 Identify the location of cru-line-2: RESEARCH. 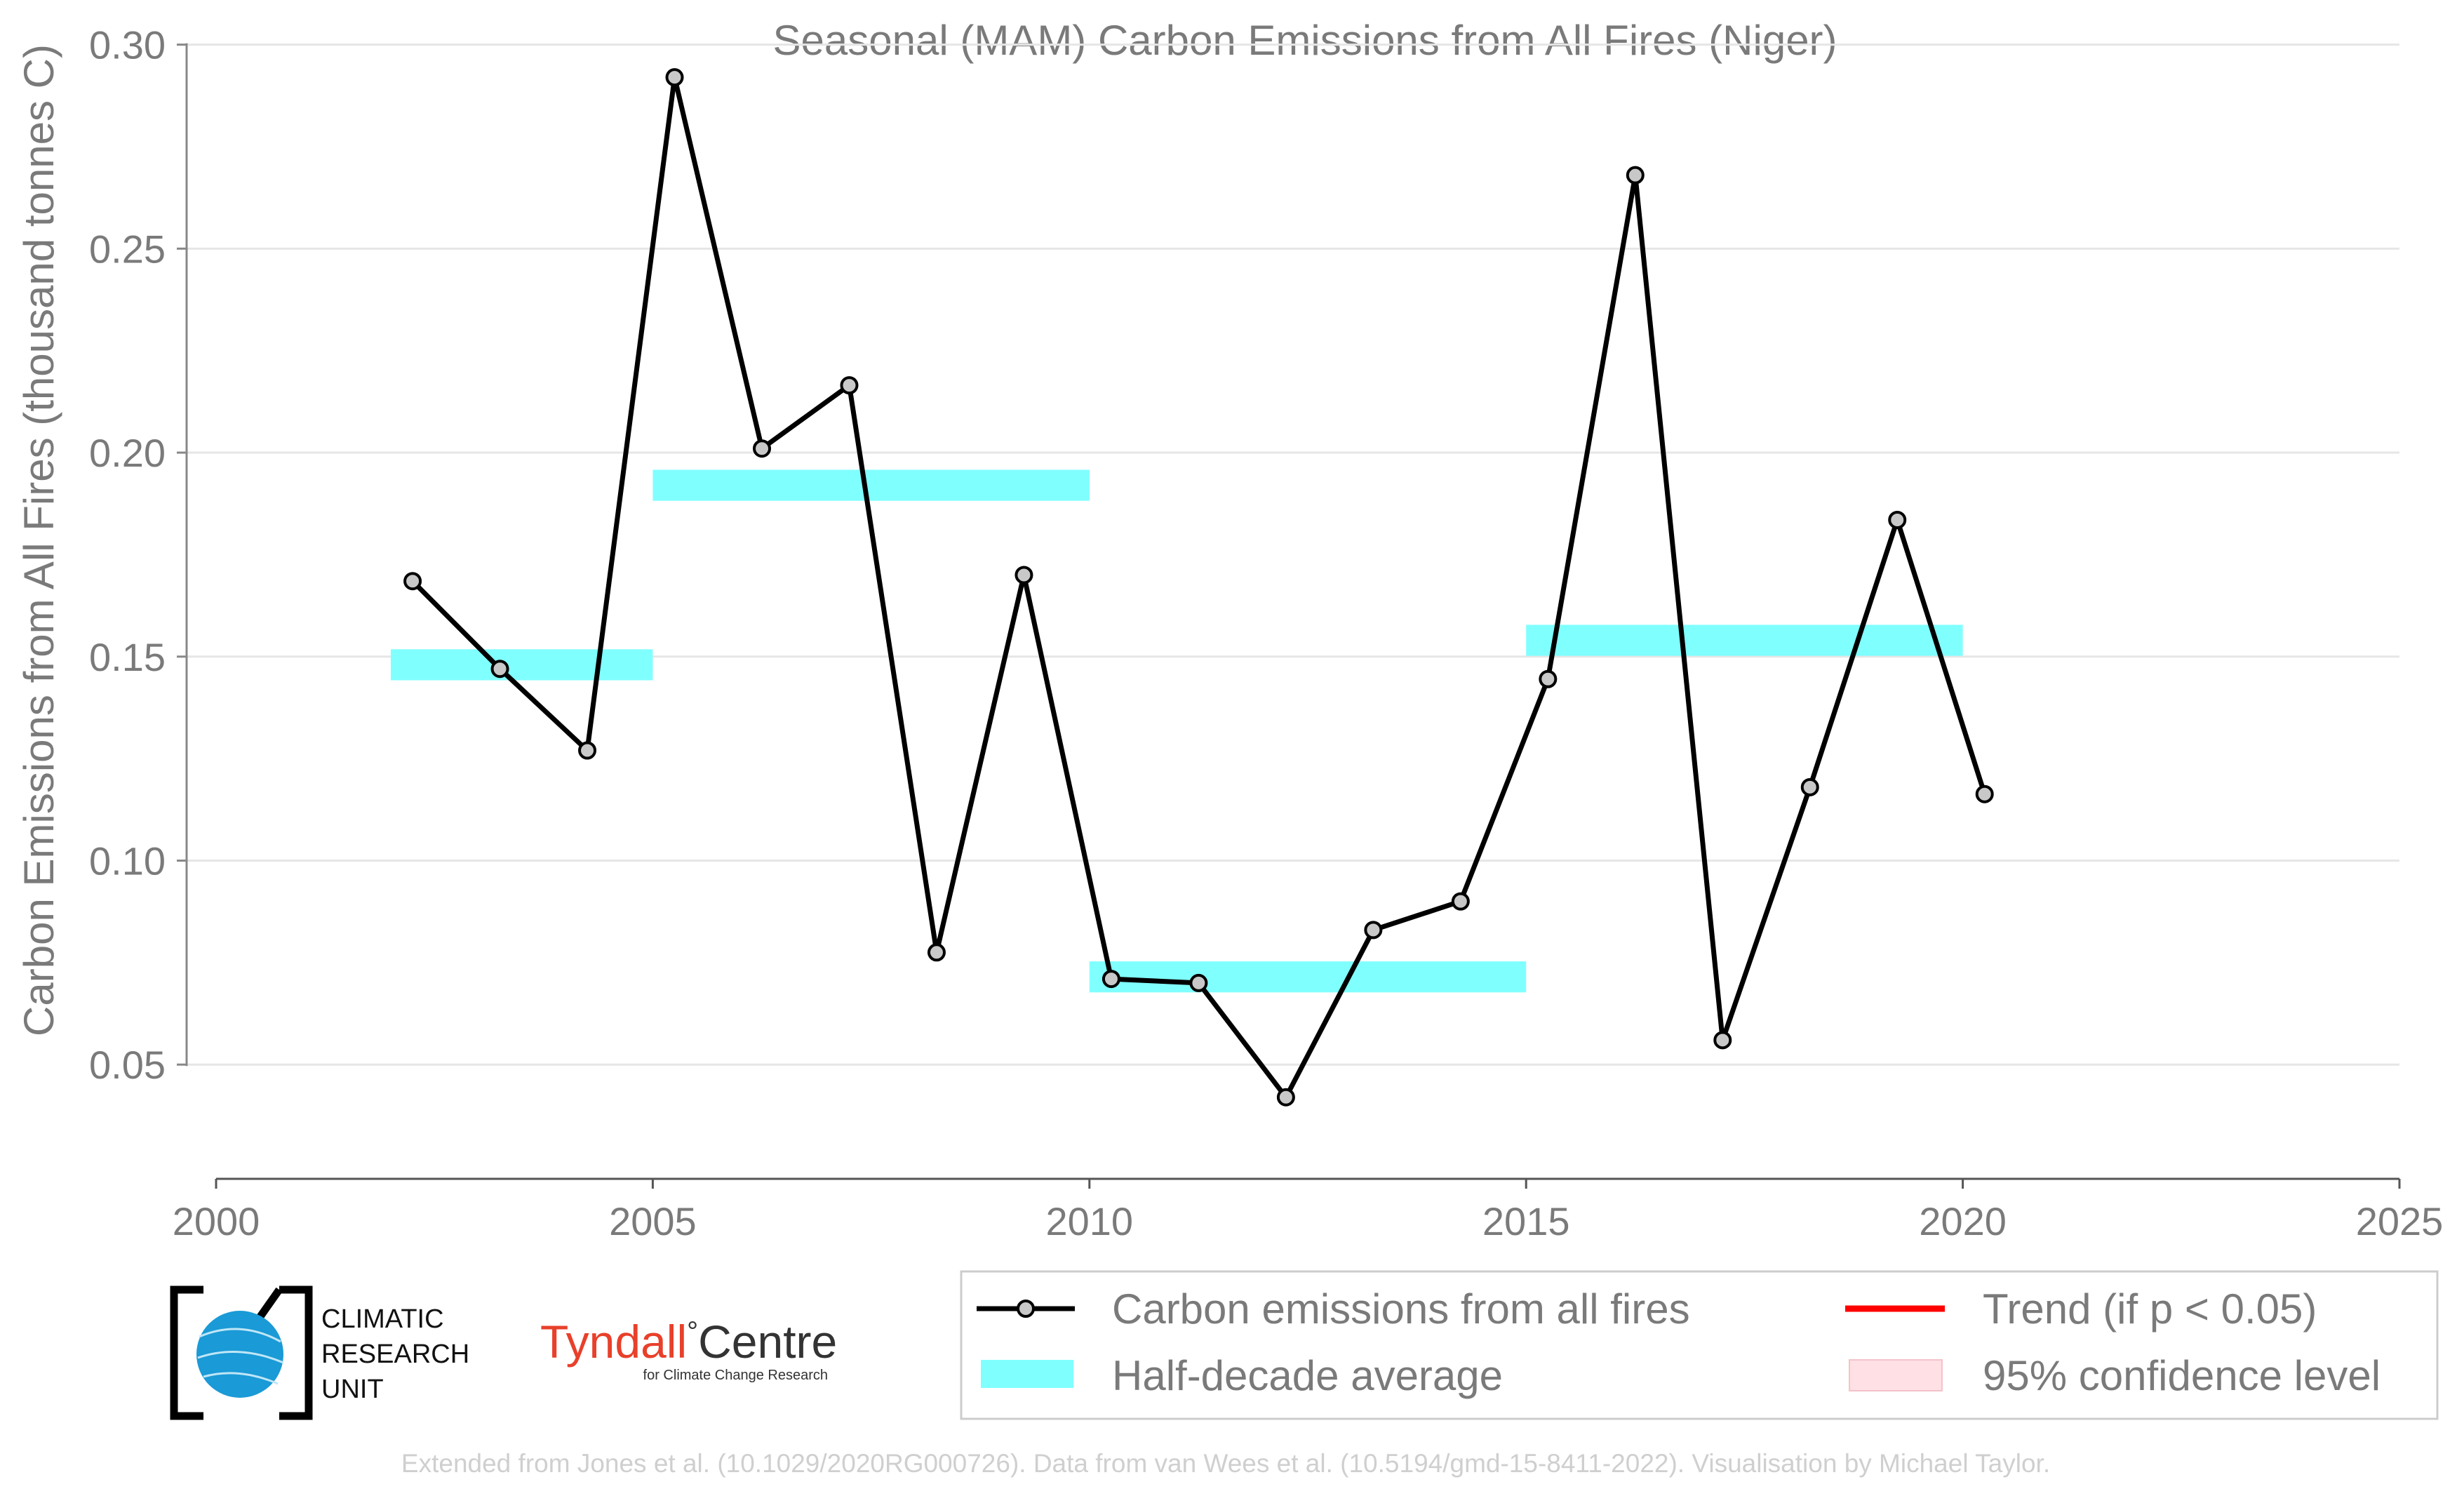
(395, 1354).